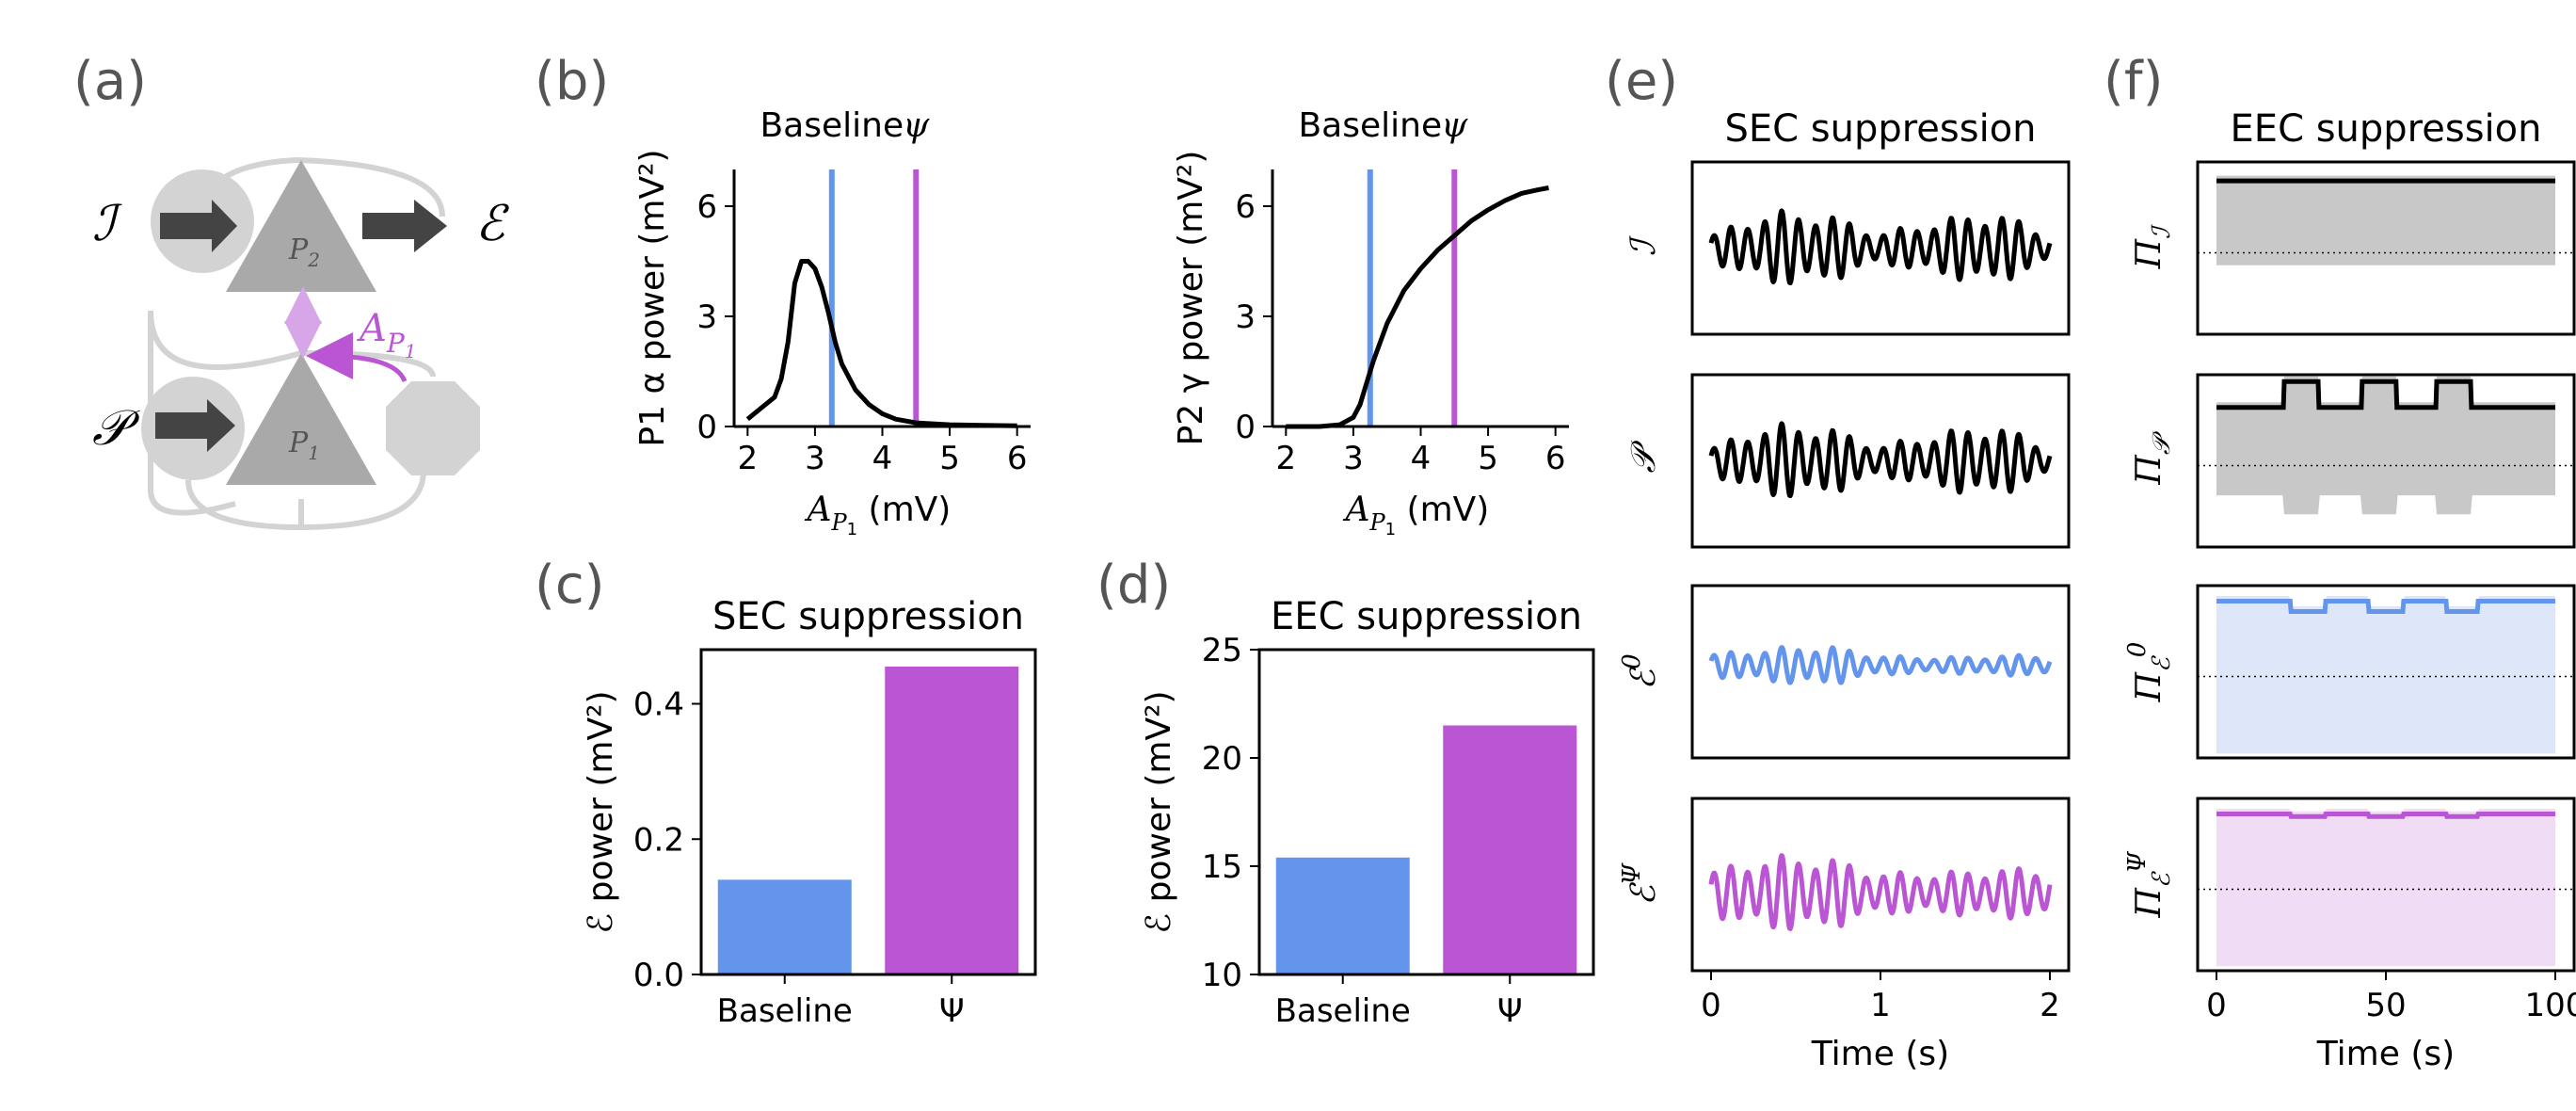  What do you see at coordinates (1643, 456) in the screenshot?
I see `row-label: 𝒫` at bounding box center [1643, 456].